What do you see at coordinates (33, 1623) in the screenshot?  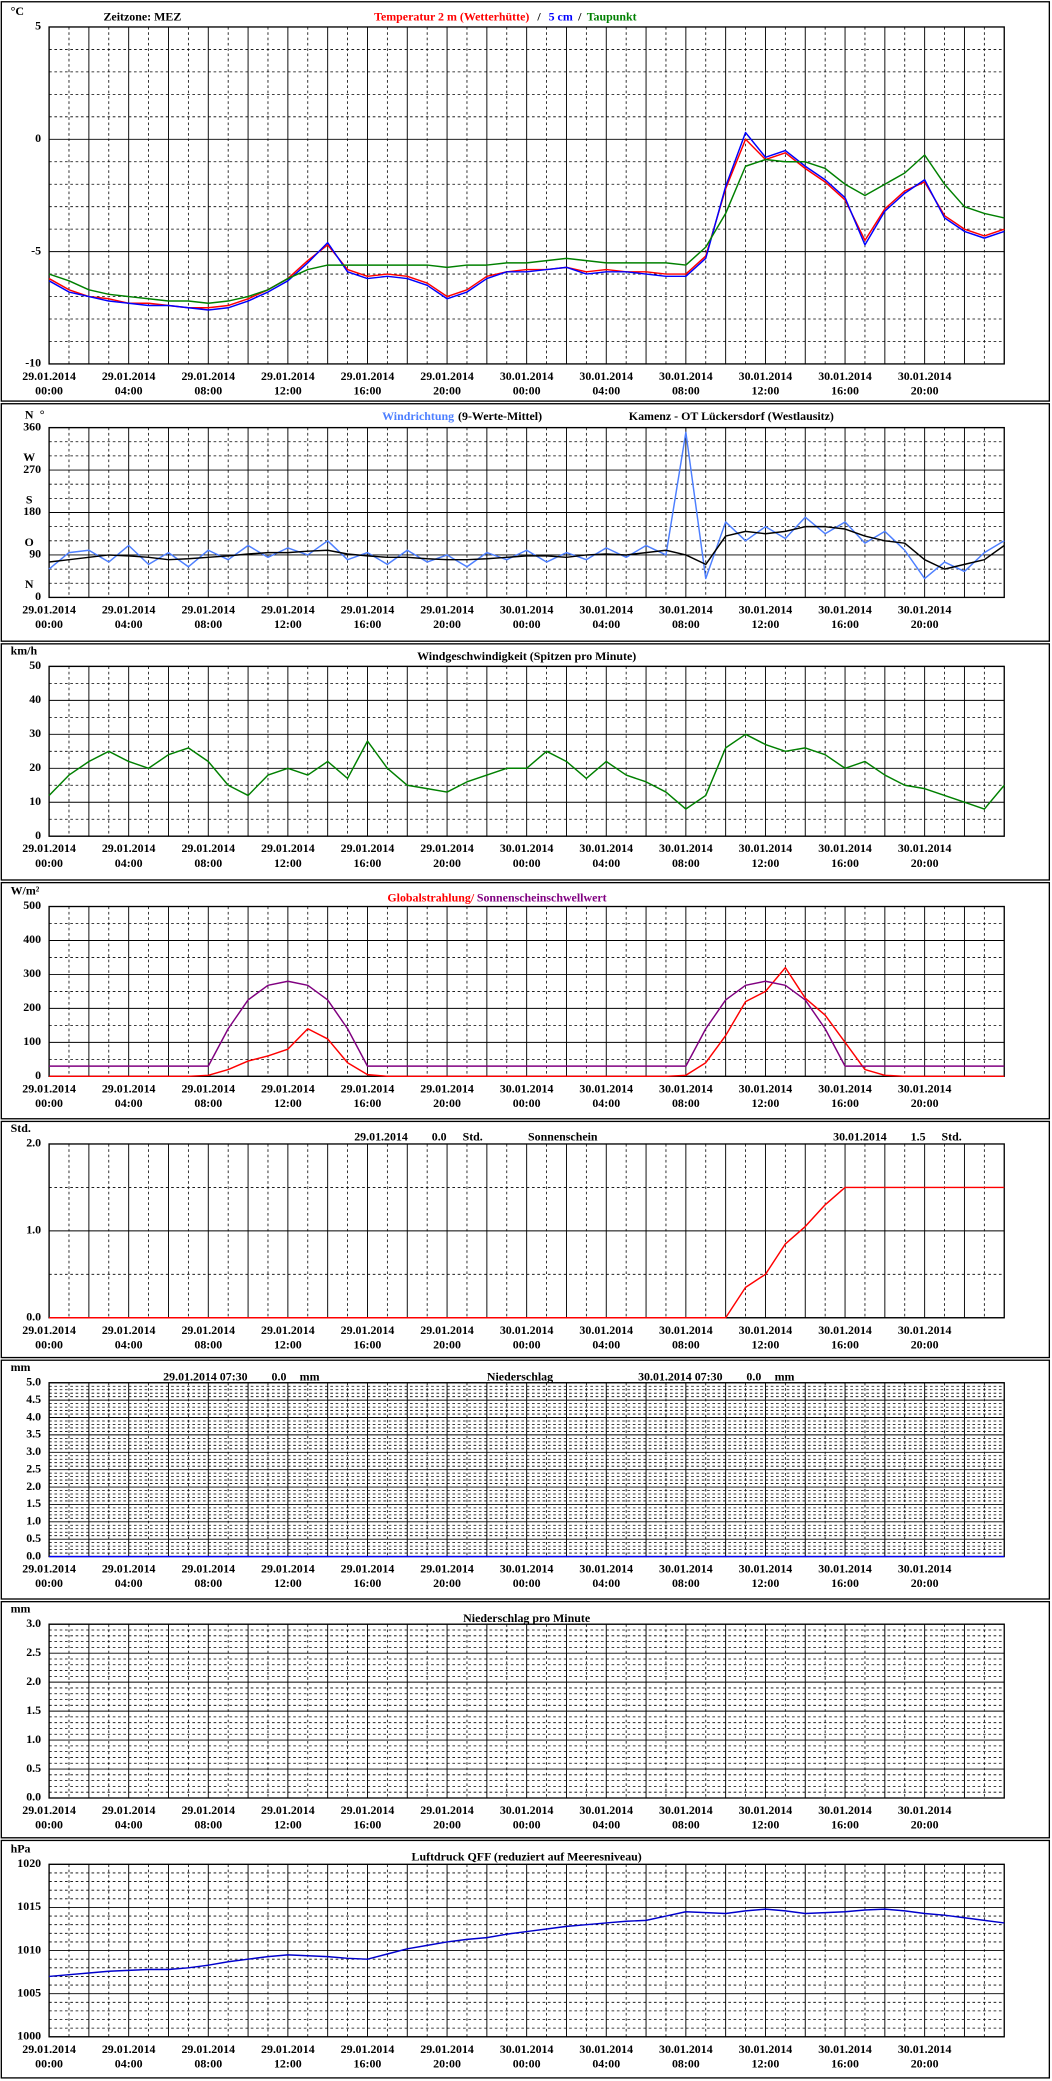 I see `y-tick-label: 3.0` at bounding box center [33, 1623].